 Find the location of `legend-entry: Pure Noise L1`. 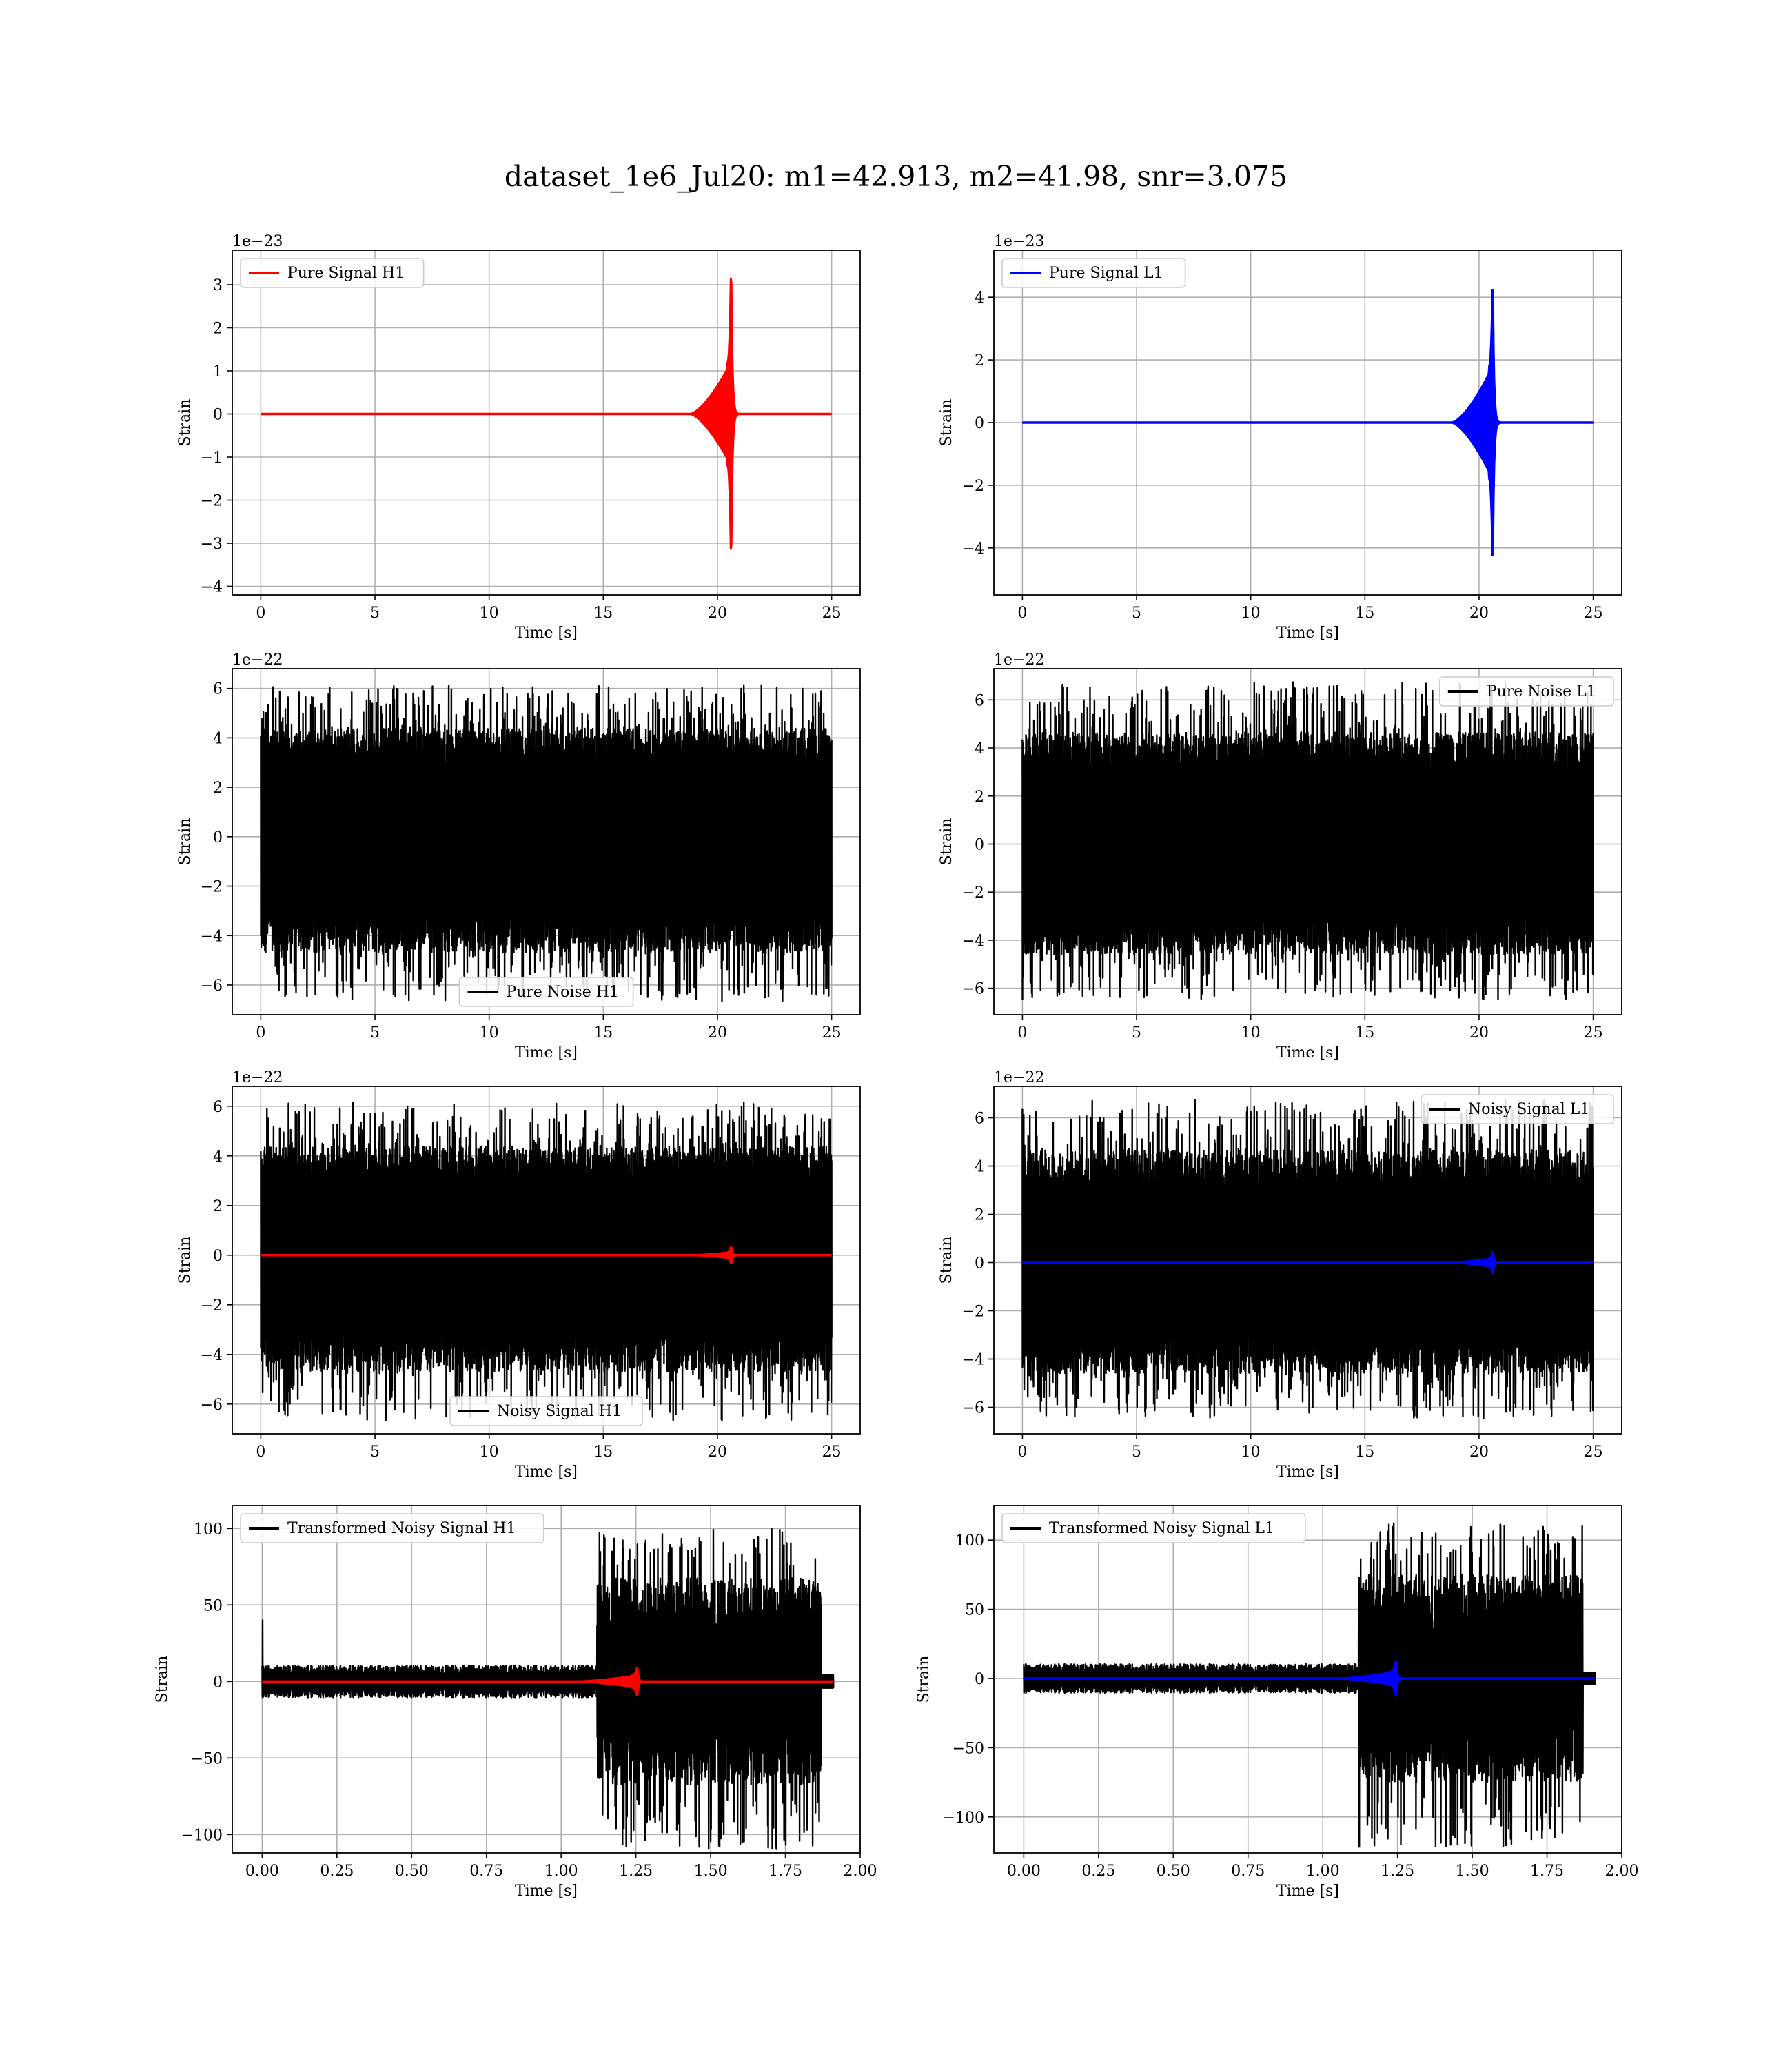

legend-entry: Pure Noise L1 is located at coordinates (1541, 691).